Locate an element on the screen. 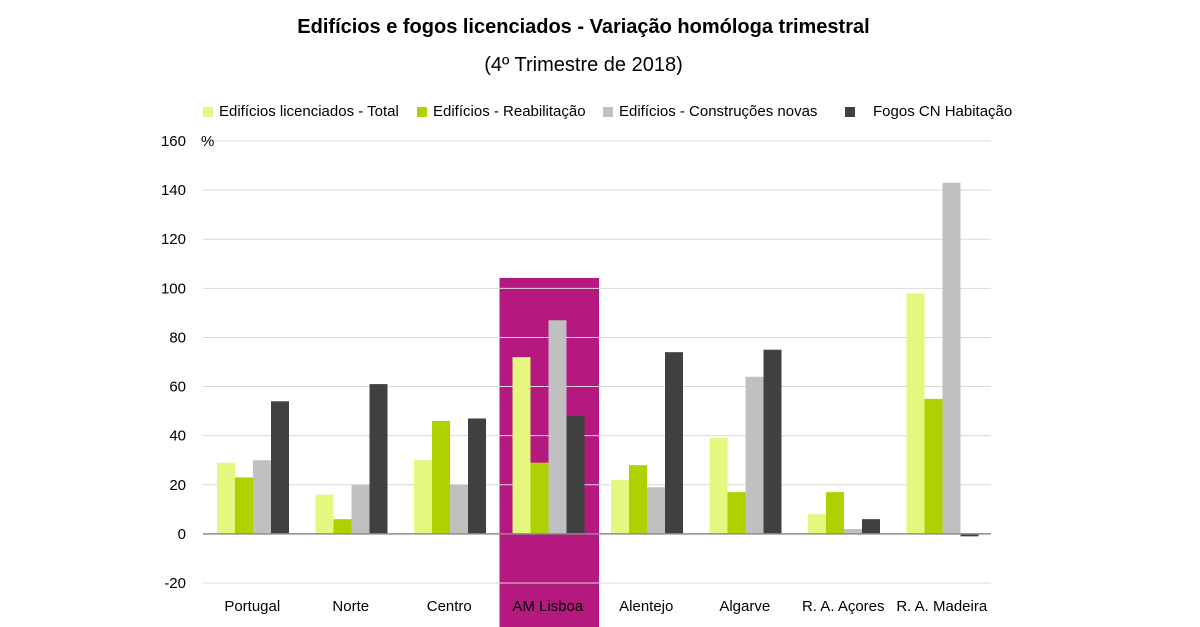 Image resolution: width=1200 pixels, height=627 pixels. legend-label-reabilitacao: Edifícios - Reabilitação is located at coordinates (509, 111).